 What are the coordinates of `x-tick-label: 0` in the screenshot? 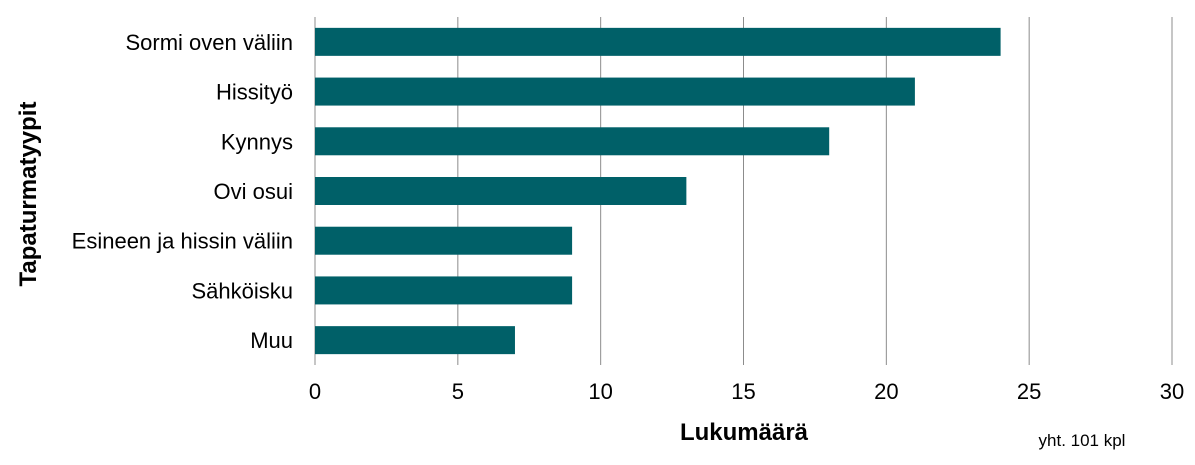 It's located at (315, 391).